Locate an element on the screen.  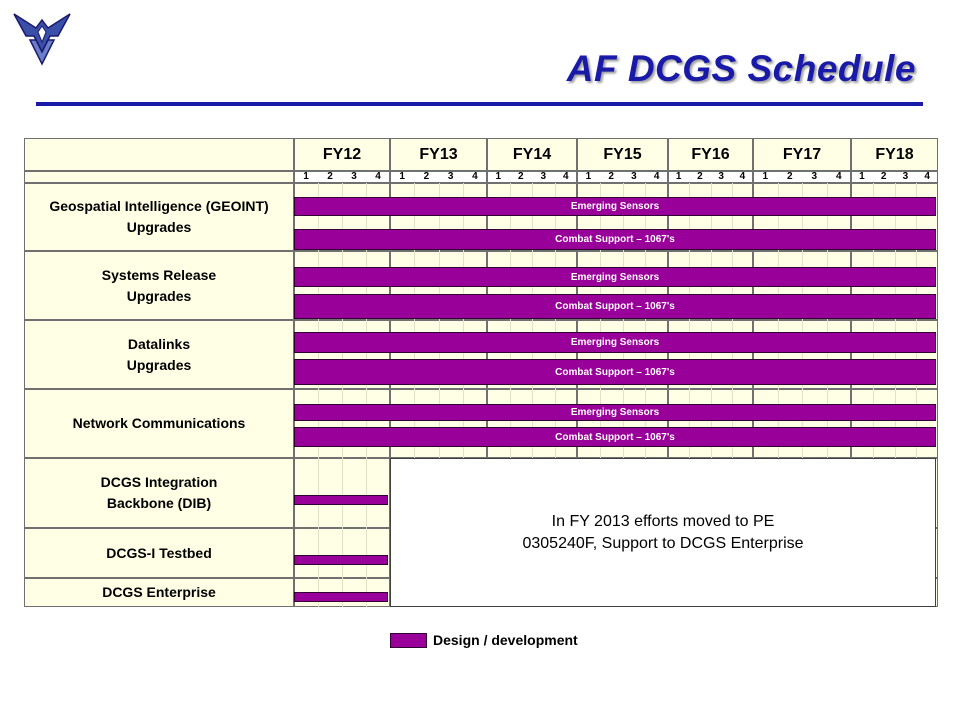
row-label-network-communications: Network Communications is located at coordinates (159, 423).